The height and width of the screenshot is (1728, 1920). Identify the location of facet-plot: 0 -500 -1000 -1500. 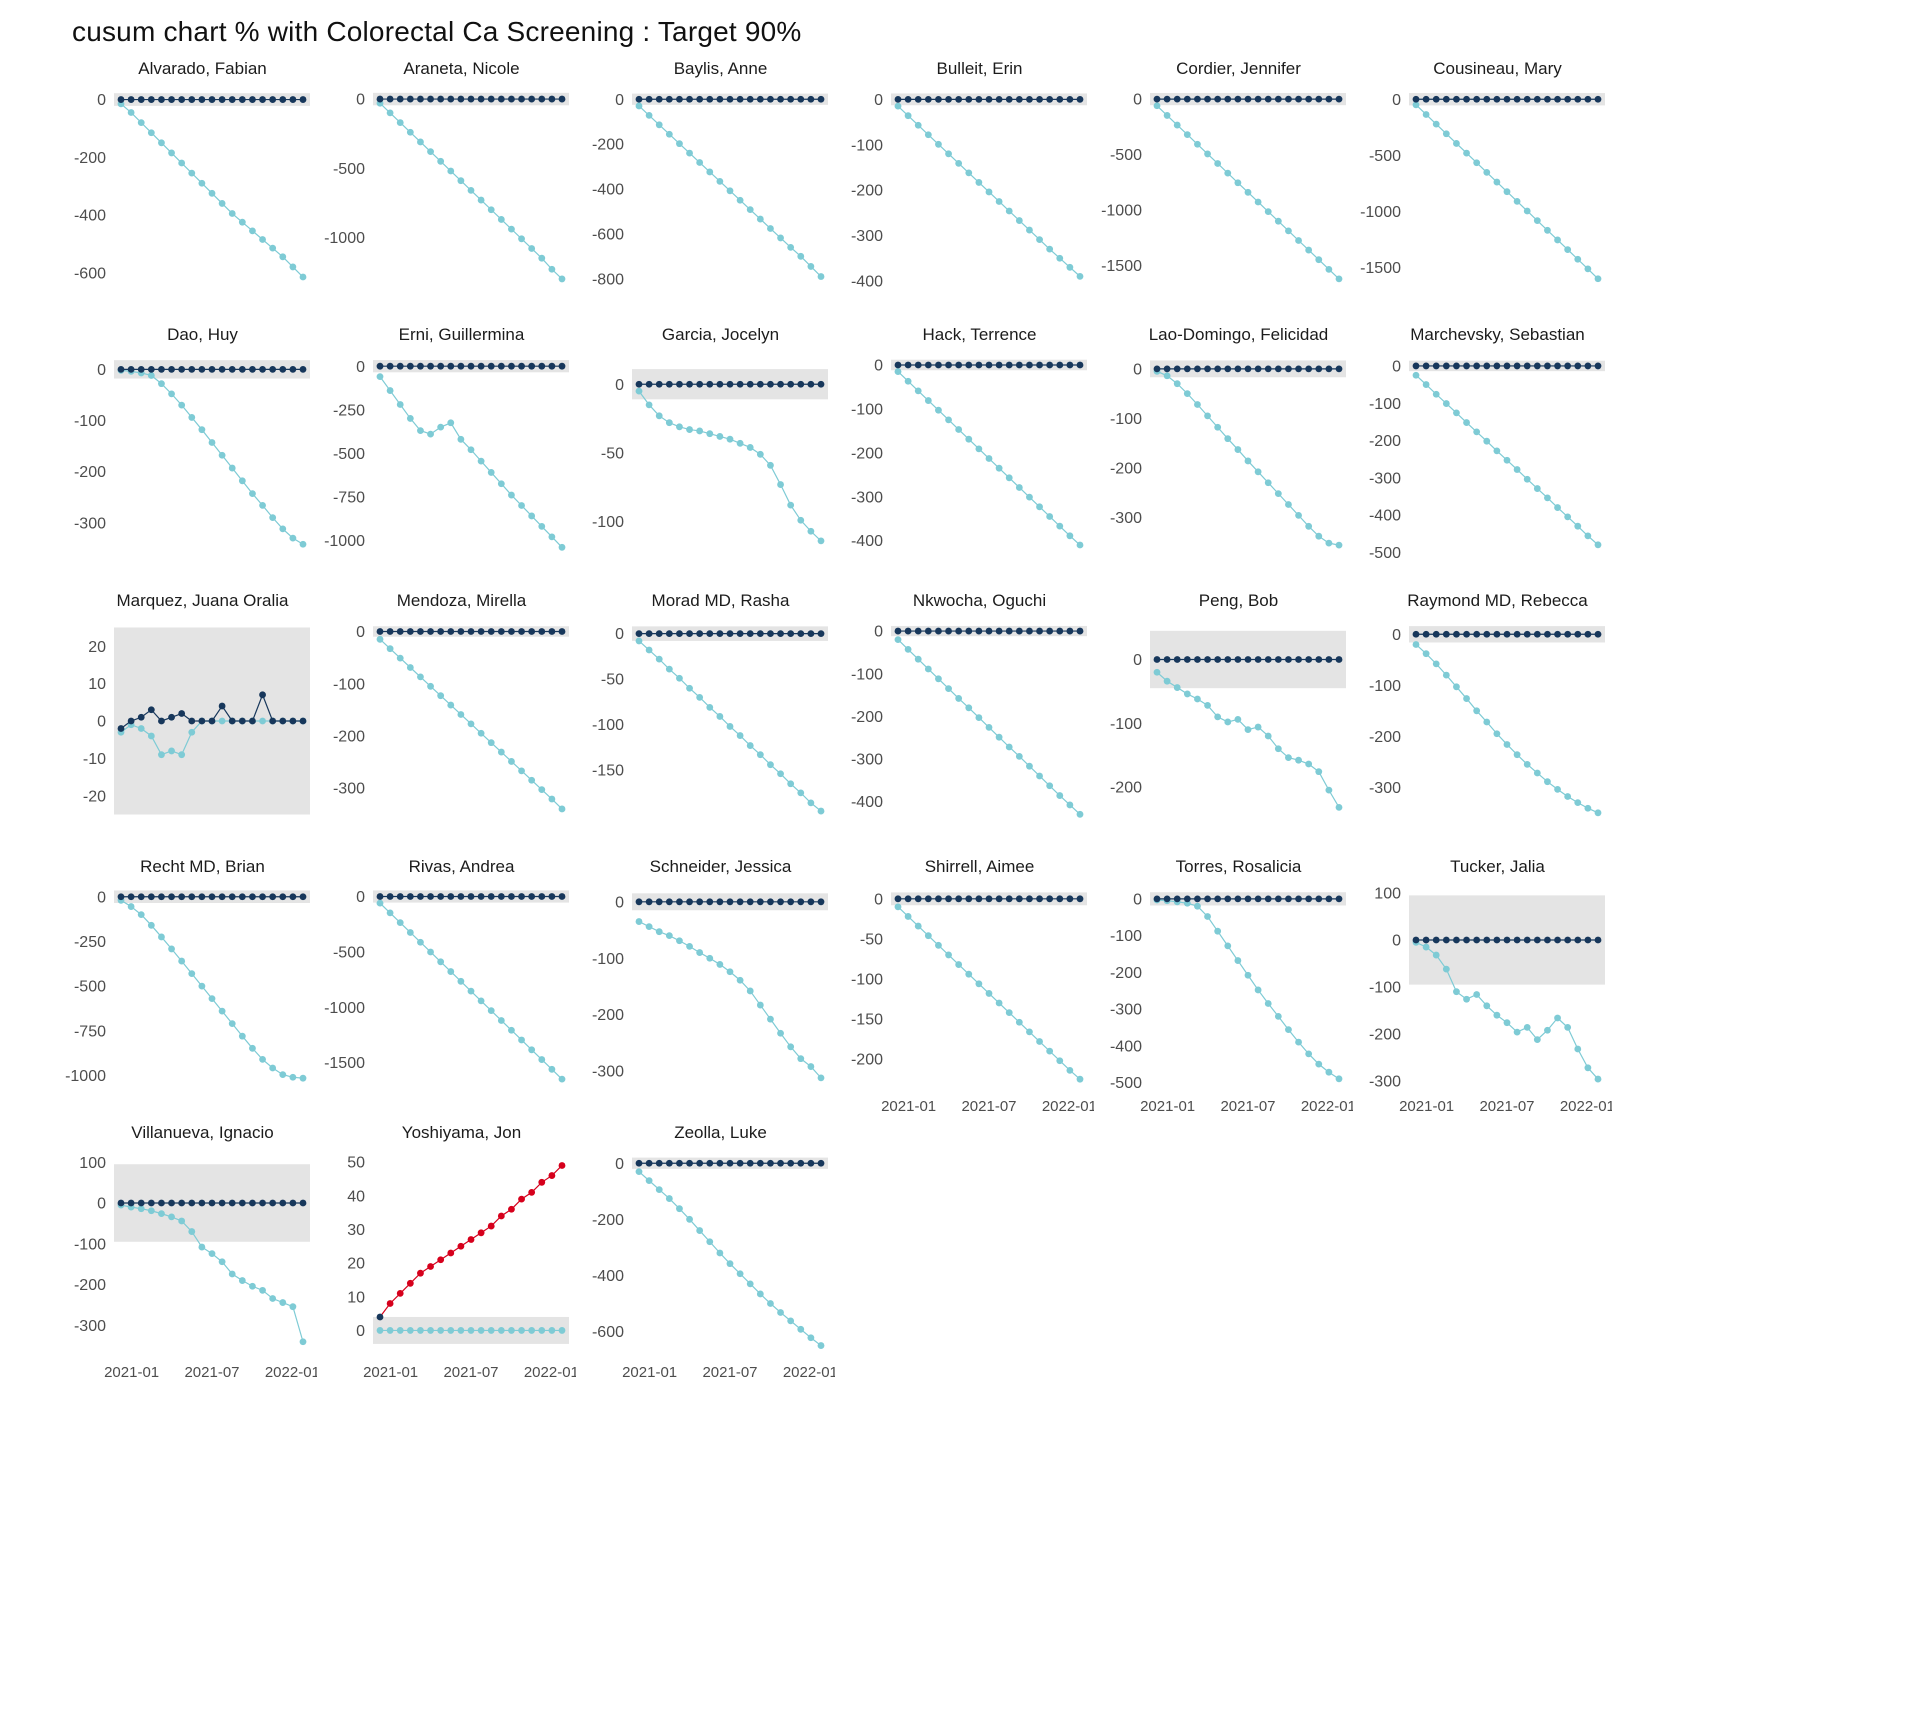
(1482, 187).